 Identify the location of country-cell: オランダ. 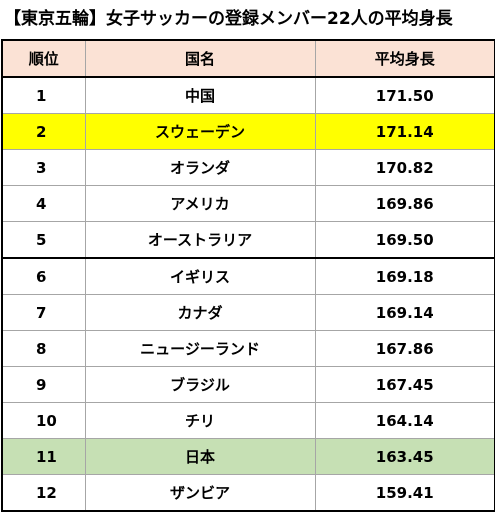
(200, 167).